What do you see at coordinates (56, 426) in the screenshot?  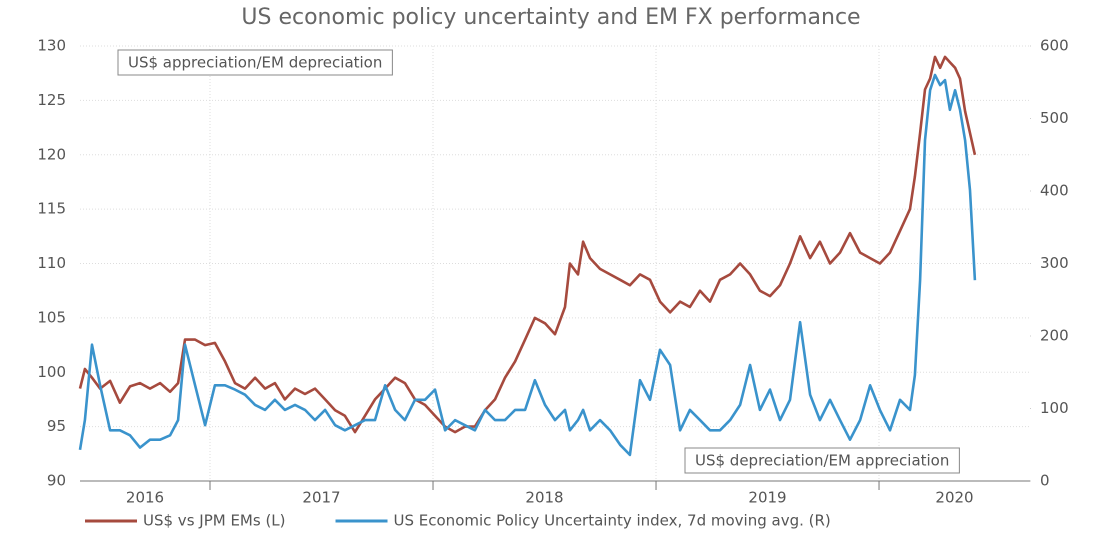 I see `y-tick-label: 95` at bounding box center [56, 426].